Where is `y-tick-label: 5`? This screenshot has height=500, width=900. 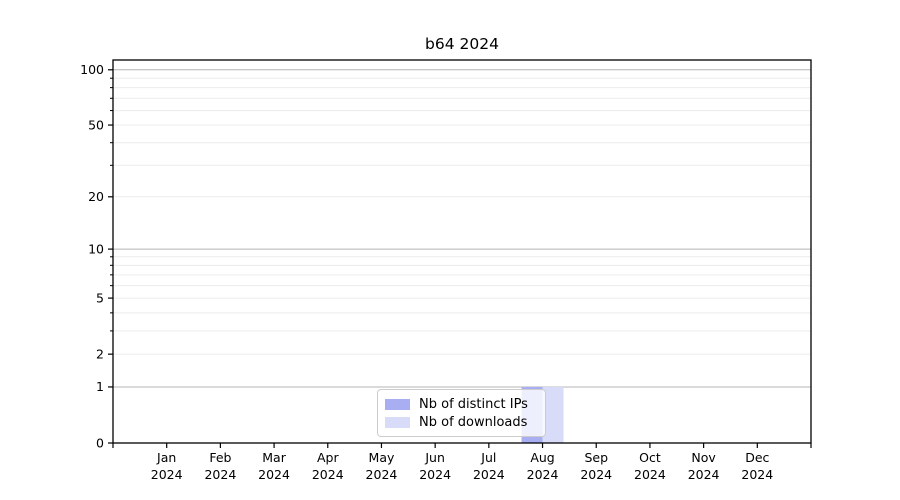 y-tick-label: 5 is located at coordinates (100, 297).